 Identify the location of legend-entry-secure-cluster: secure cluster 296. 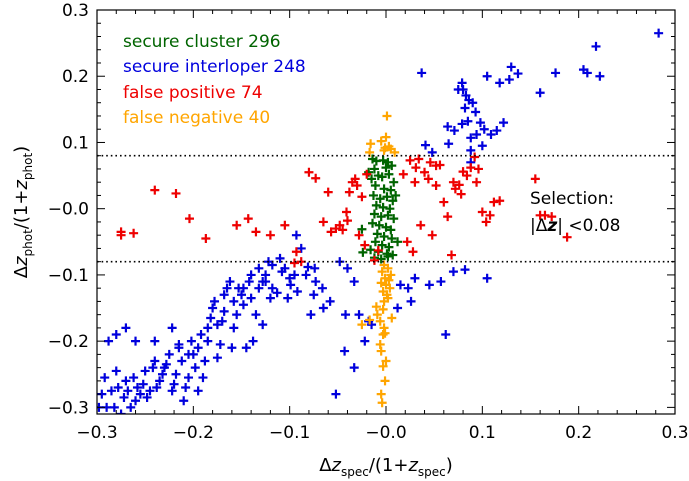
(202, 42).